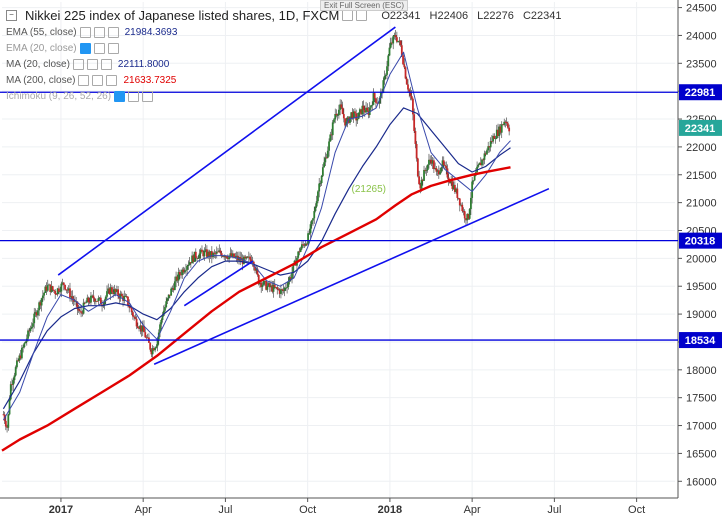 The width and height of the screenshot is (723, 525). Describe the element at coordinates (700, 340) in the screenshot. I see `level-label-box` at that location.